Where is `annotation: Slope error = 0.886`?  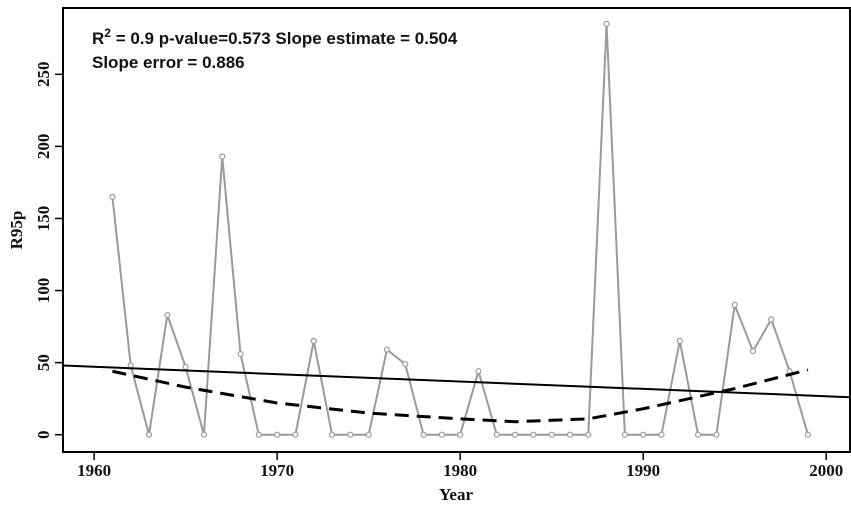 annotation: Slope error = 0.886 is located at coordinates (168, 62).